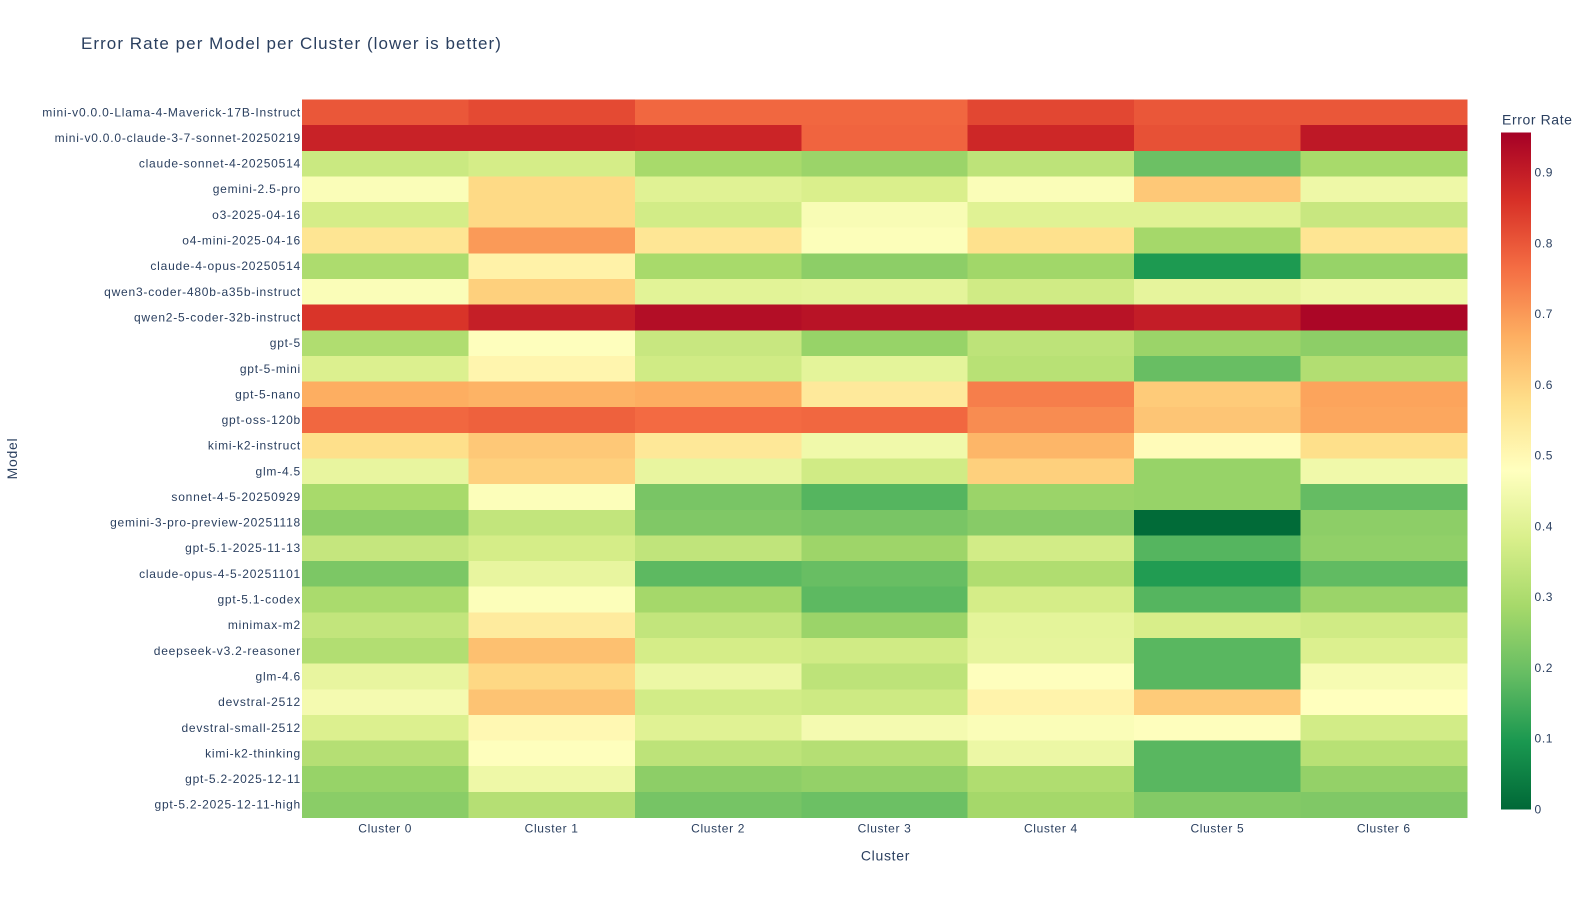 This screenshot has height=905, width=1596. I want to click on svg-text: Cluster 2, so click(718, 829).